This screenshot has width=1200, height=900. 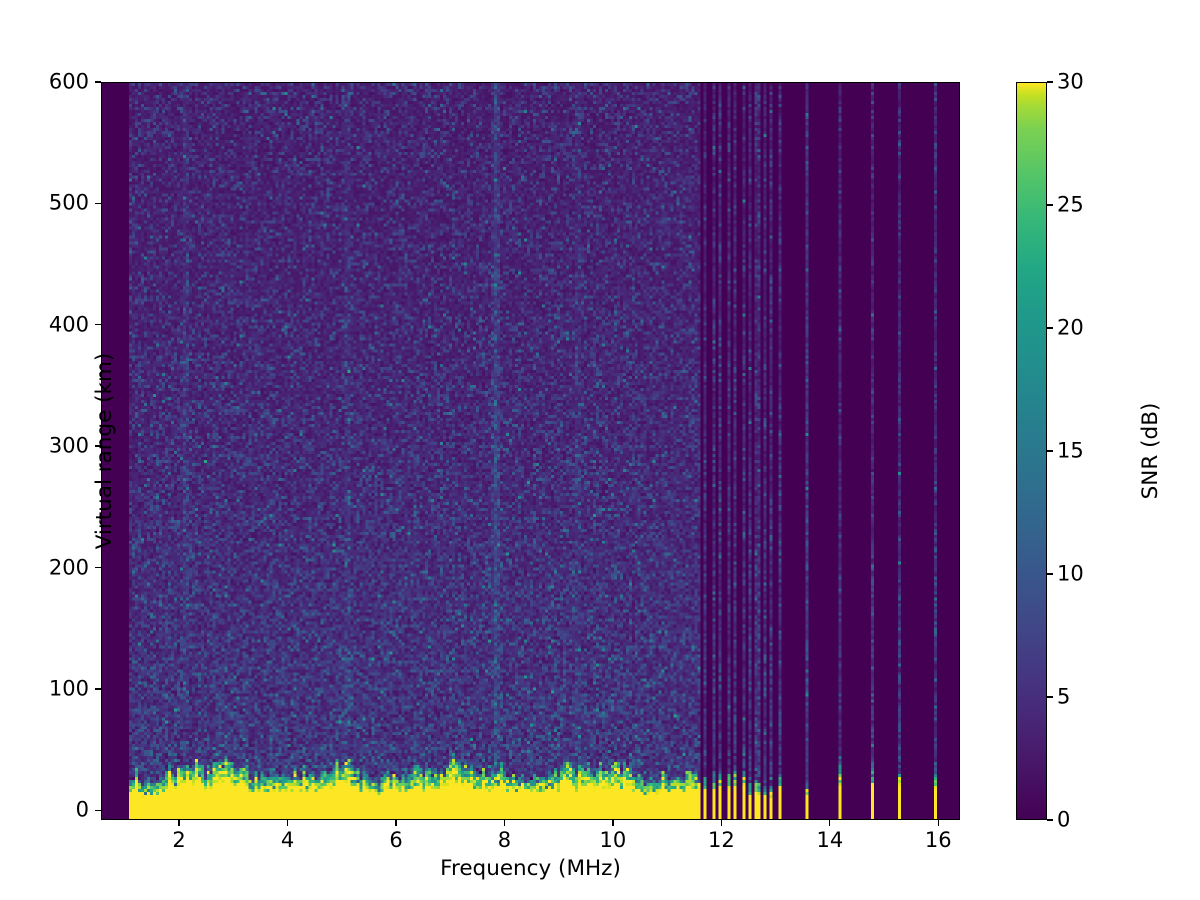 I want to click on colorbar-tick-label: 30, so click(x=1070, y=81).